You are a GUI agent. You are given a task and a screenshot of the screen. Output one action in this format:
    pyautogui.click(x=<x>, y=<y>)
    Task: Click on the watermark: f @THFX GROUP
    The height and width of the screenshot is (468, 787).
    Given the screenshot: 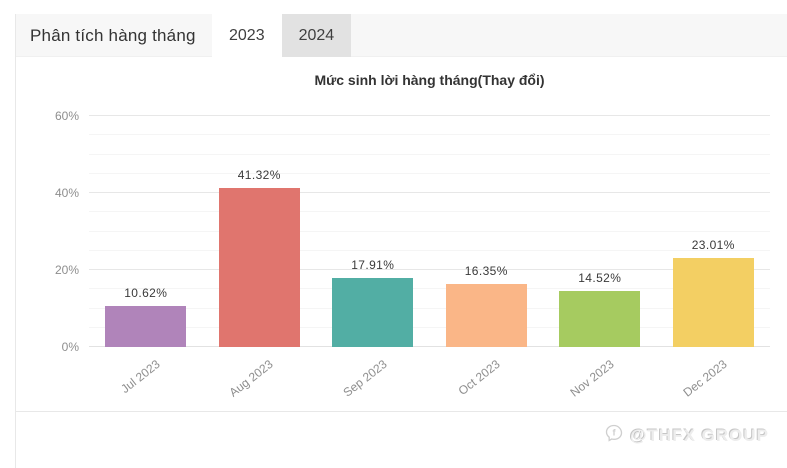 What is the action you would take?
    pyautogui.click(x=686, y=435)
    